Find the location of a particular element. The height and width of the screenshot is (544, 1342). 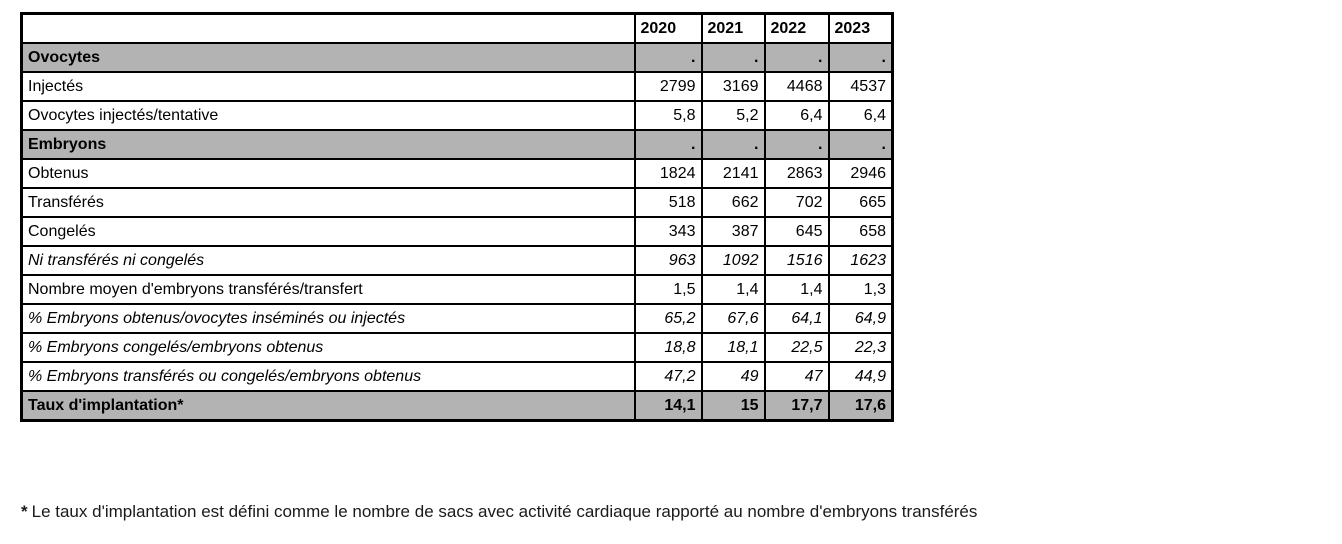

row-label: Transférés is located at coordinates (328, 202).